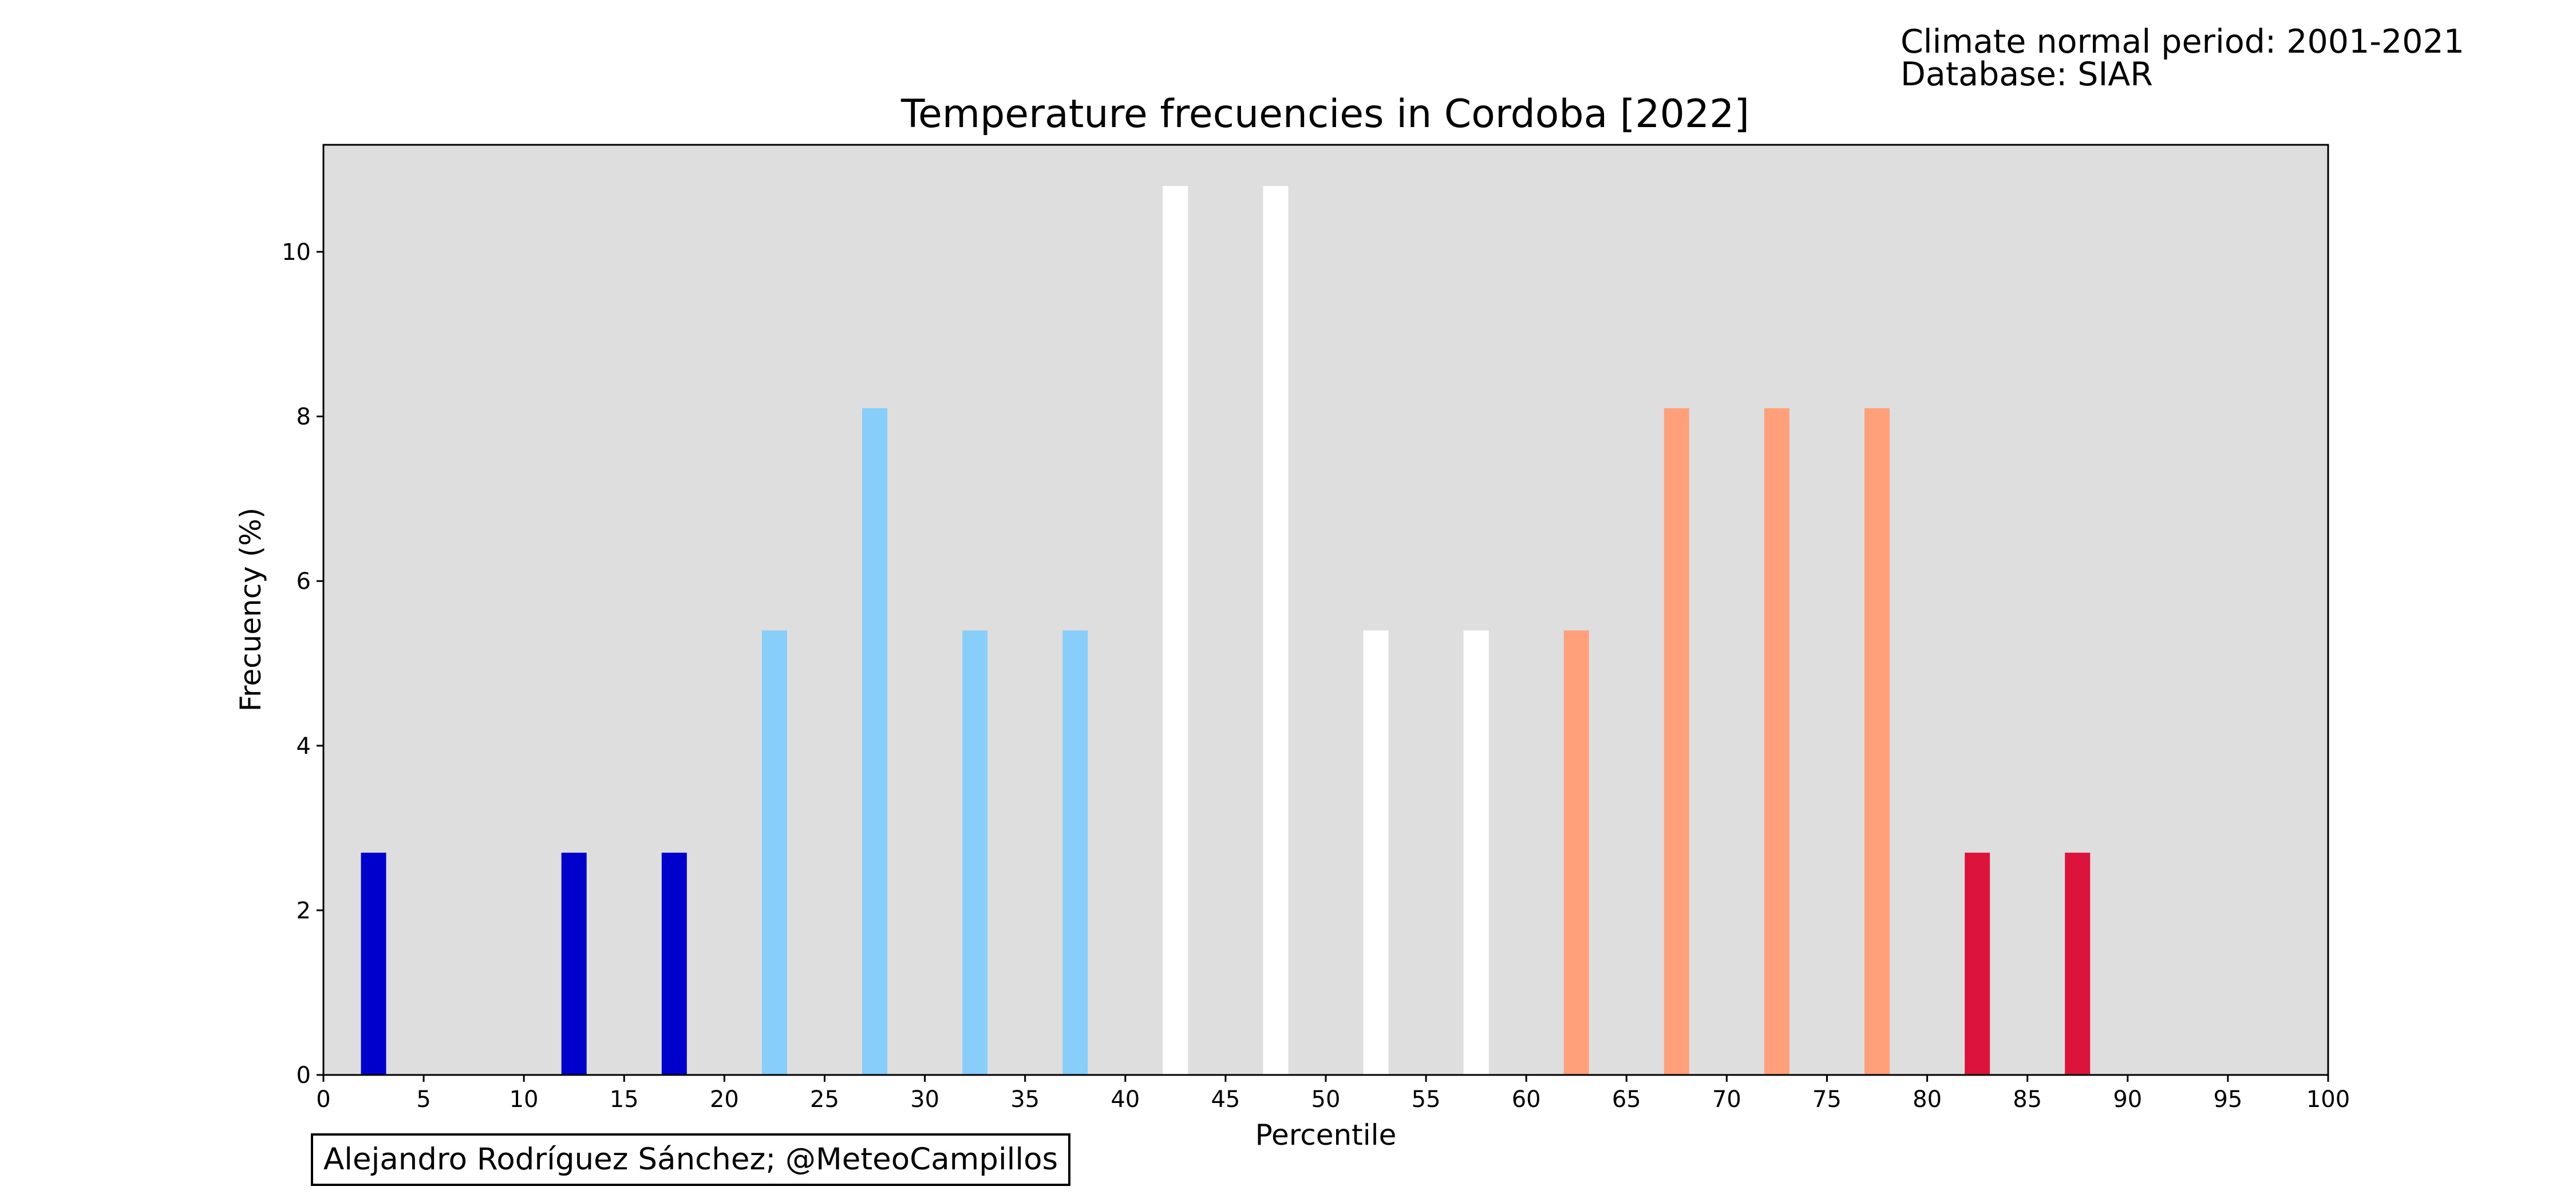 Image resolution: width=2576 pixels, height=1202 pixels. Describe the element at coordinates (674, 964) in the screenshot. I see `bar-17.5` at that location.